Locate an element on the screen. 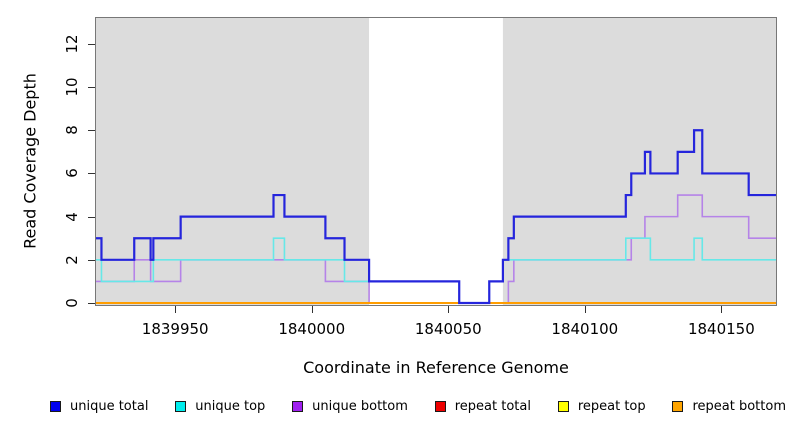 This screenshot has width=792, height=432. x-axis-title: Coordinate in Reference Genome is located at coordinates (436, 367).